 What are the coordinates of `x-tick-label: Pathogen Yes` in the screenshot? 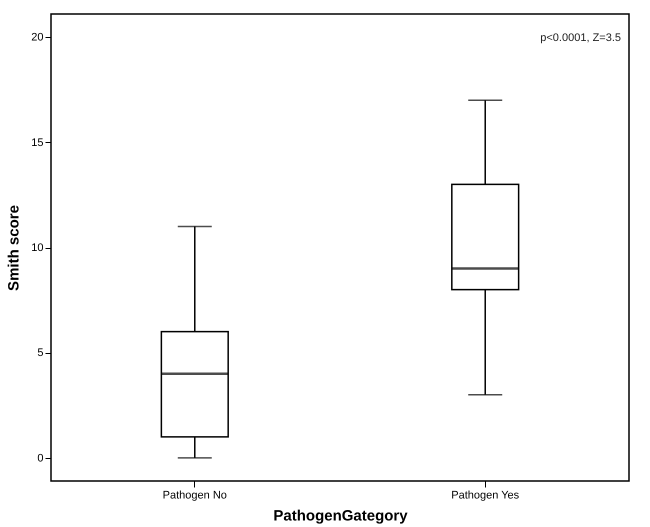 It's located at (485, 496).